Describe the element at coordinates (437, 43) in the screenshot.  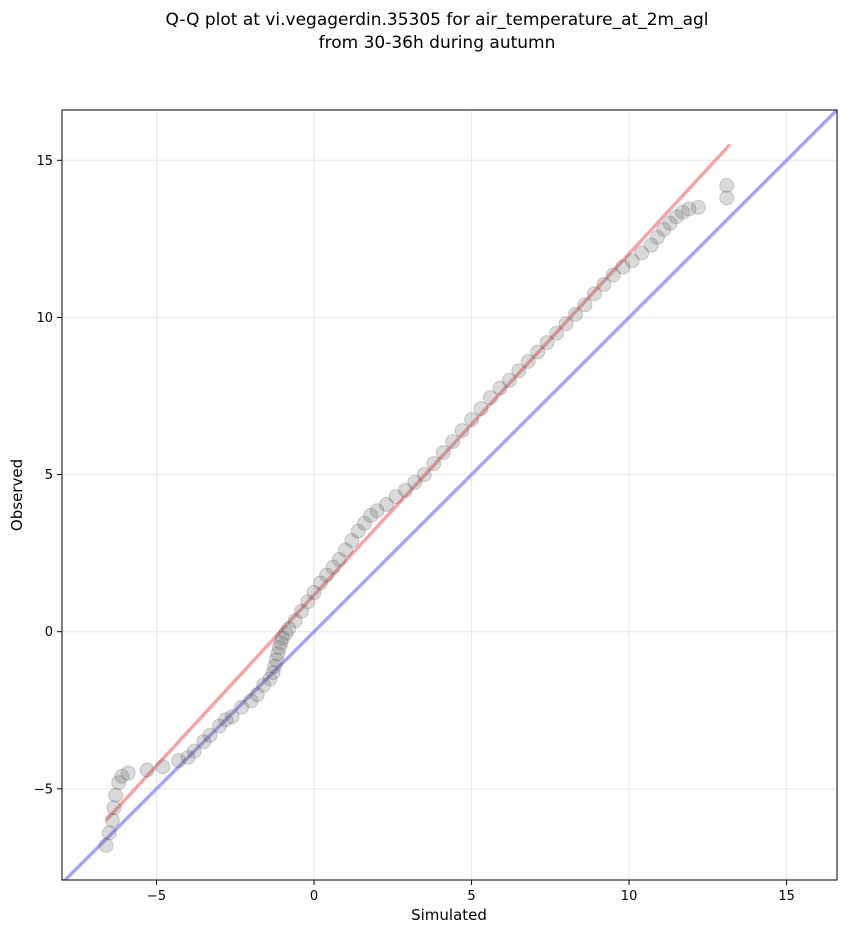
I see `chart-title-line2: from 30-36h during autumn` at that location.